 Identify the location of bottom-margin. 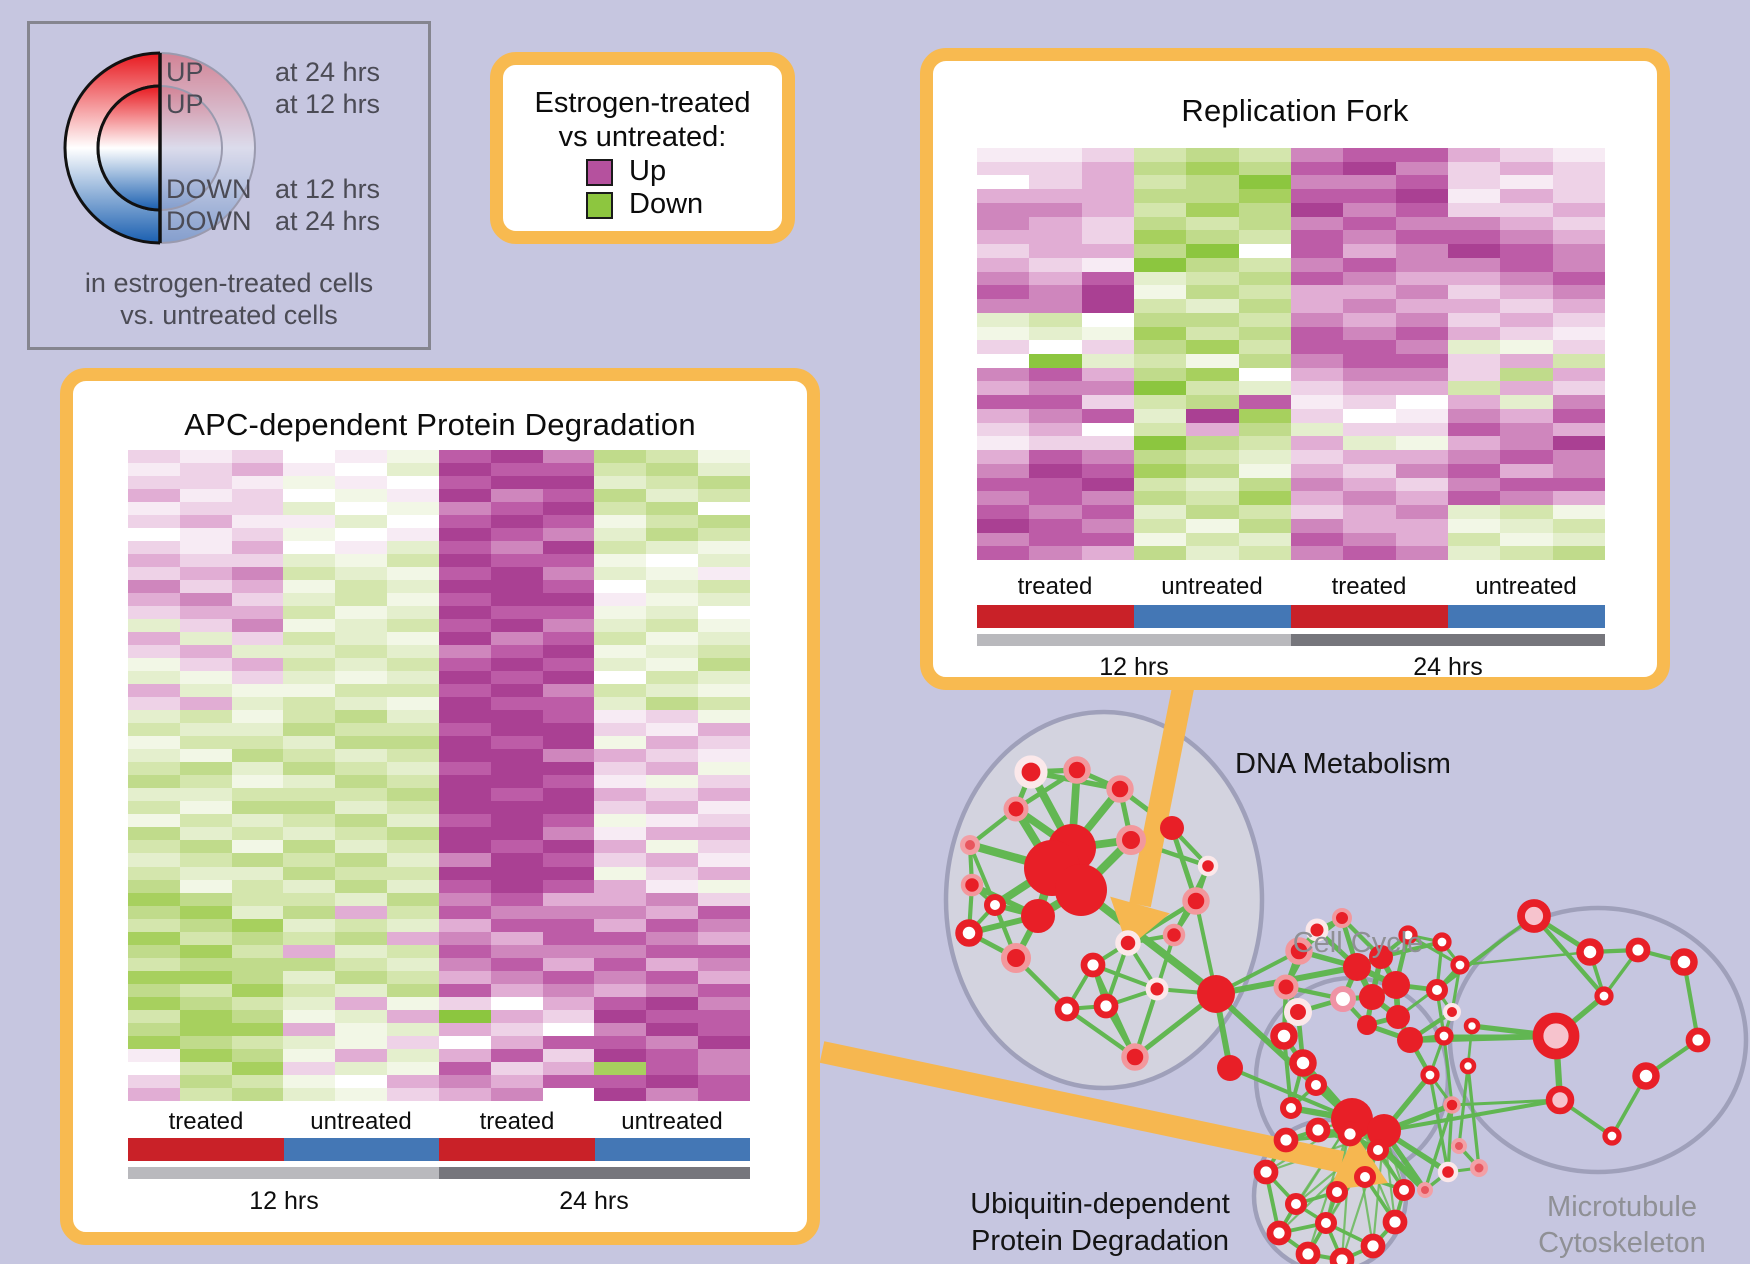
(875, 1271).